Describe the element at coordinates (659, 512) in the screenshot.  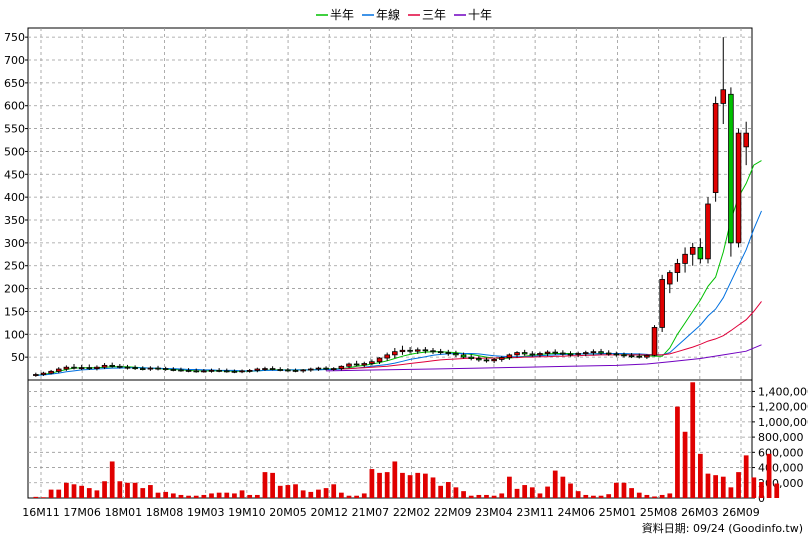
I see `x-tick-label: 25M08` at that location.